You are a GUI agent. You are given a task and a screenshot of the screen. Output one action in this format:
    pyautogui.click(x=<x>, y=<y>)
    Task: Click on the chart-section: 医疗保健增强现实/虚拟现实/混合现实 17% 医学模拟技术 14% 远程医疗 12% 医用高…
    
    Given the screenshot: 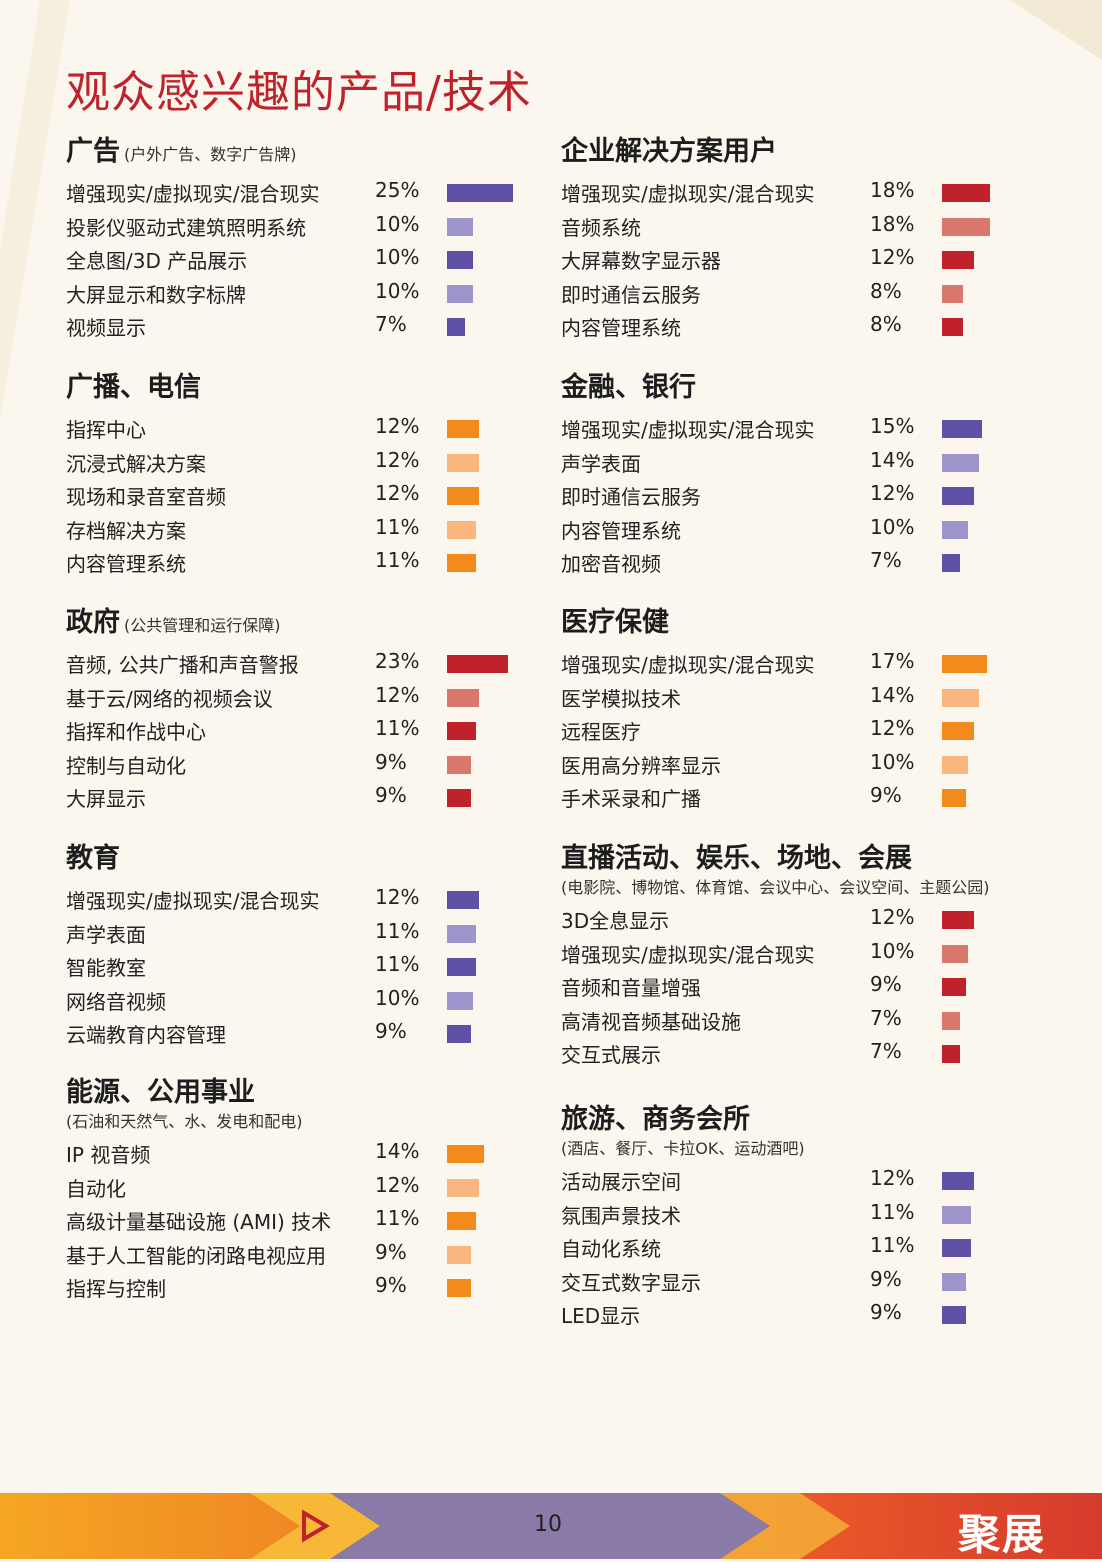 What is the action you would take?
    pyautogui.click(x=816, y=708)
    